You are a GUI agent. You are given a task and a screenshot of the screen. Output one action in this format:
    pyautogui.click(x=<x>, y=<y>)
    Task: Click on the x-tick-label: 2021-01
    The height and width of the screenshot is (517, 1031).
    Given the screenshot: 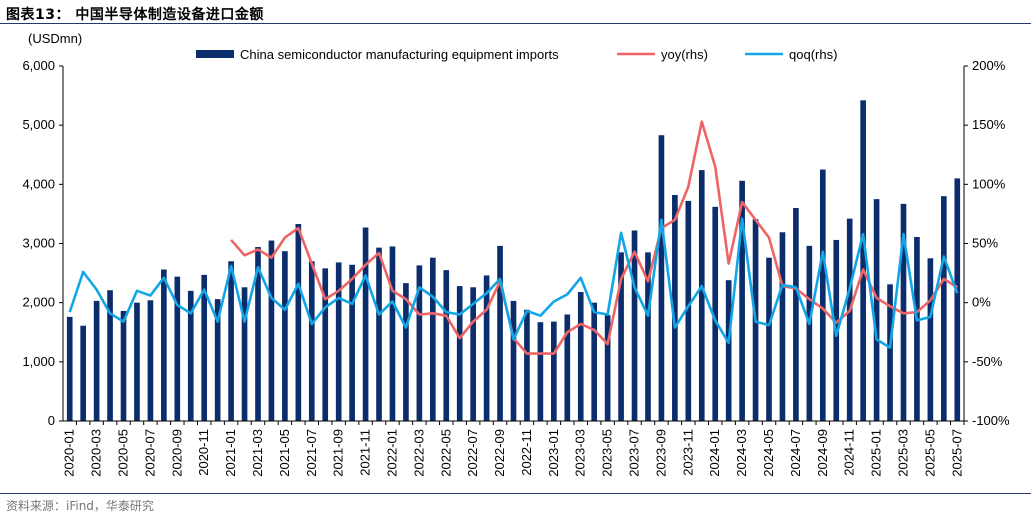 What is the action you would take?
    pyautogui.click(x=230, y=453)
    